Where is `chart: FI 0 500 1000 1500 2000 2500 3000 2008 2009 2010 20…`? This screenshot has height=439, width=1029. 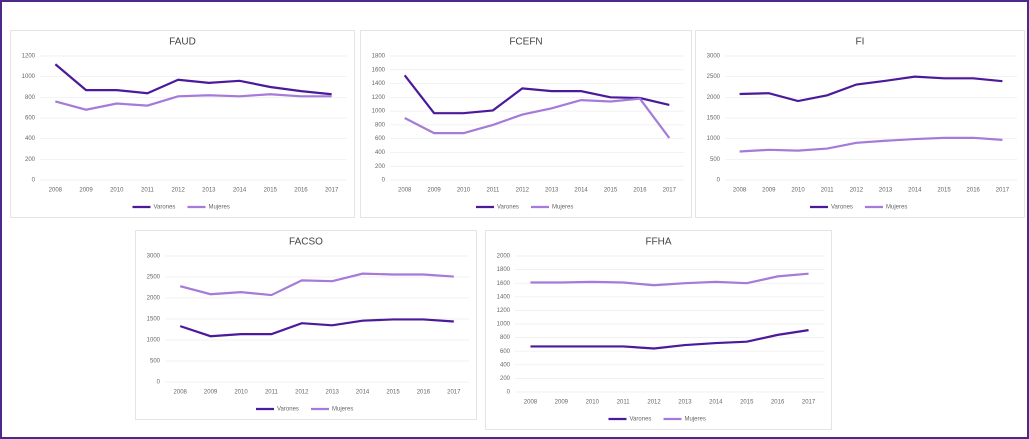
chart: FI 0 500 1000 1500 2000 2500 3000 2008 2009 2010 20… is located at coordinates (860, 124).